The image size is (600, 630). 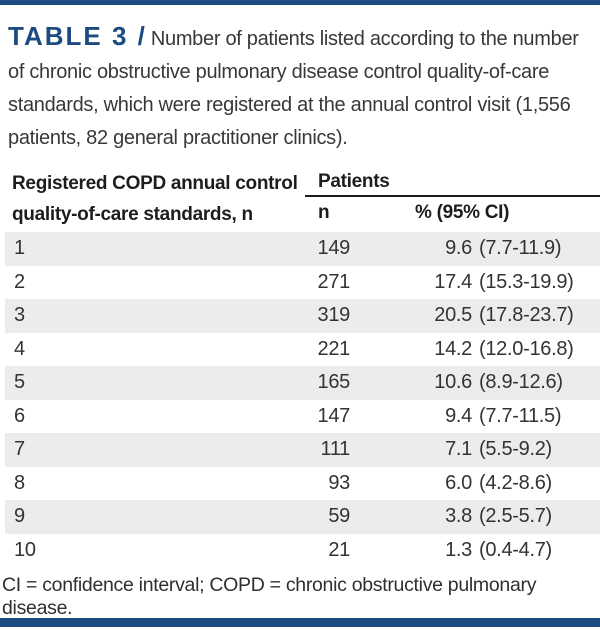 I want to click on cell-percent-ci: 20.5 (17.8-23.7), so click(x=475, y=315).